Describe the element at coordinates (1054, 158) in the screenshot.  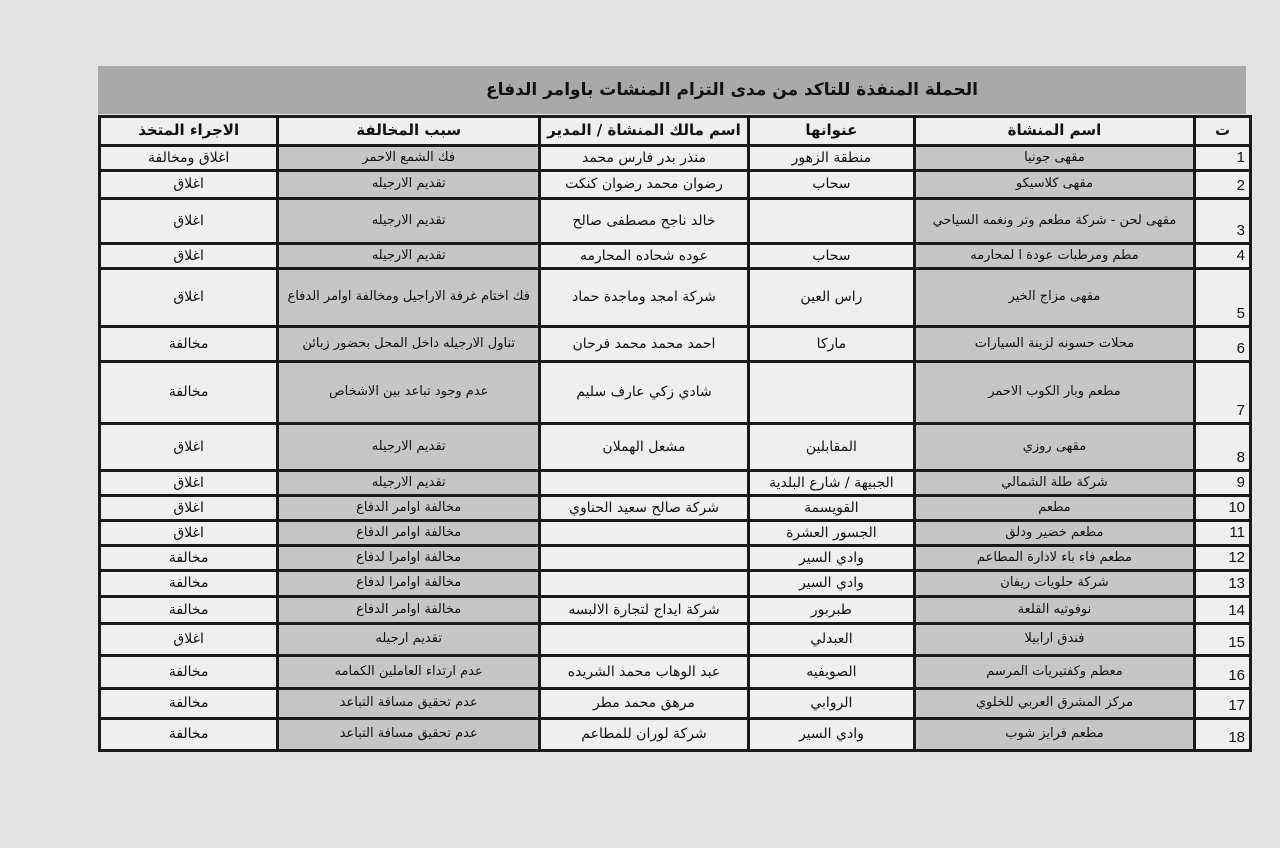
I see `cell-name: مقهى جونيا` at that location.